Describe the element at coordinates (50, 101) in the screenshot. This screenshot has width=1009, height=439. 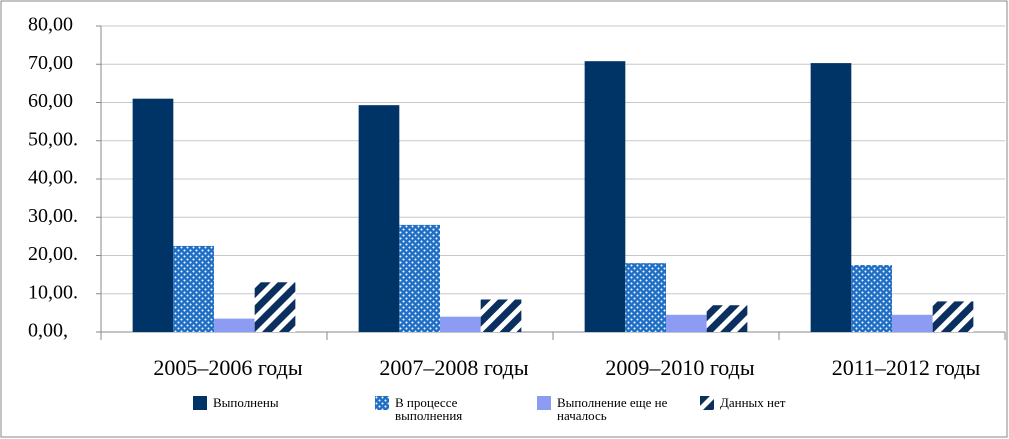
I see `y-tick-label: 60,00` at that location.